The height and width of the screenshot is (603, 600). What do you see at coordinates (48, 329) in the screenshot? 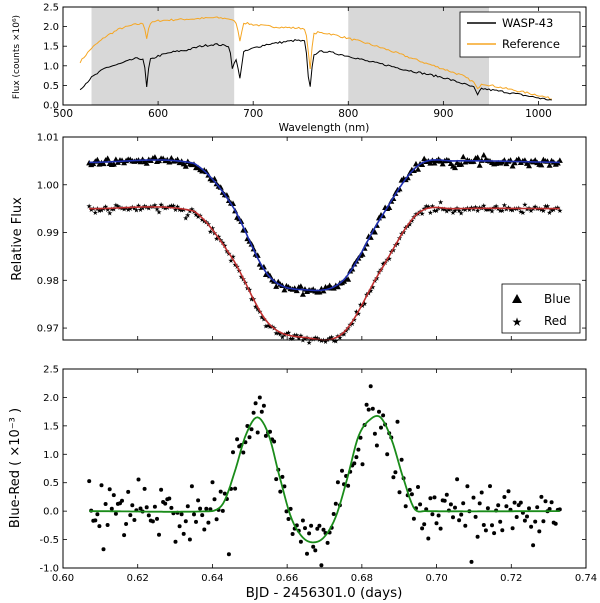
I see `y-tick-label: 0.97` at bounding box center [48, 329].